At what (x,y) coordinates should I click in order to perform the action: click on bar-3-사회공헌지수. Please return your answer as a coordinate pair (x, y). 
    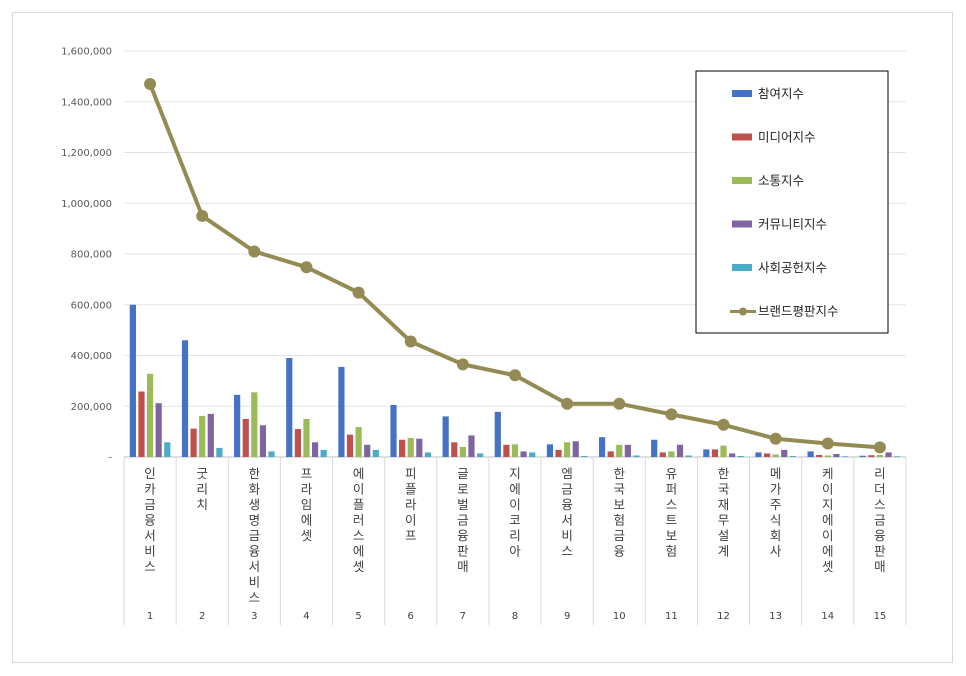
    Looking at the image, I should click on (271, 454).